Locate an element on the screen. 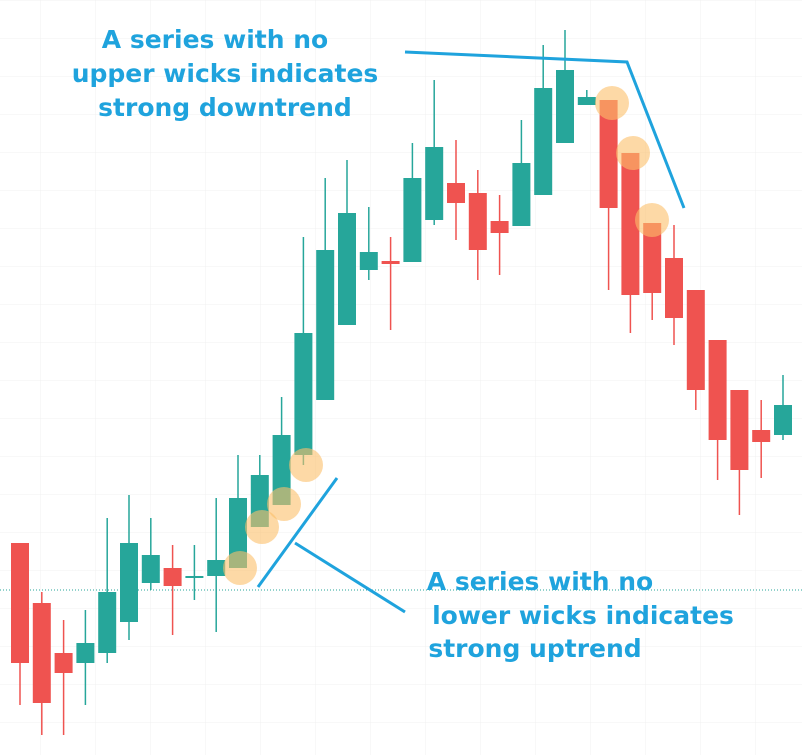  annotation-line: strong downtrend is located at coordinates (225, 107).